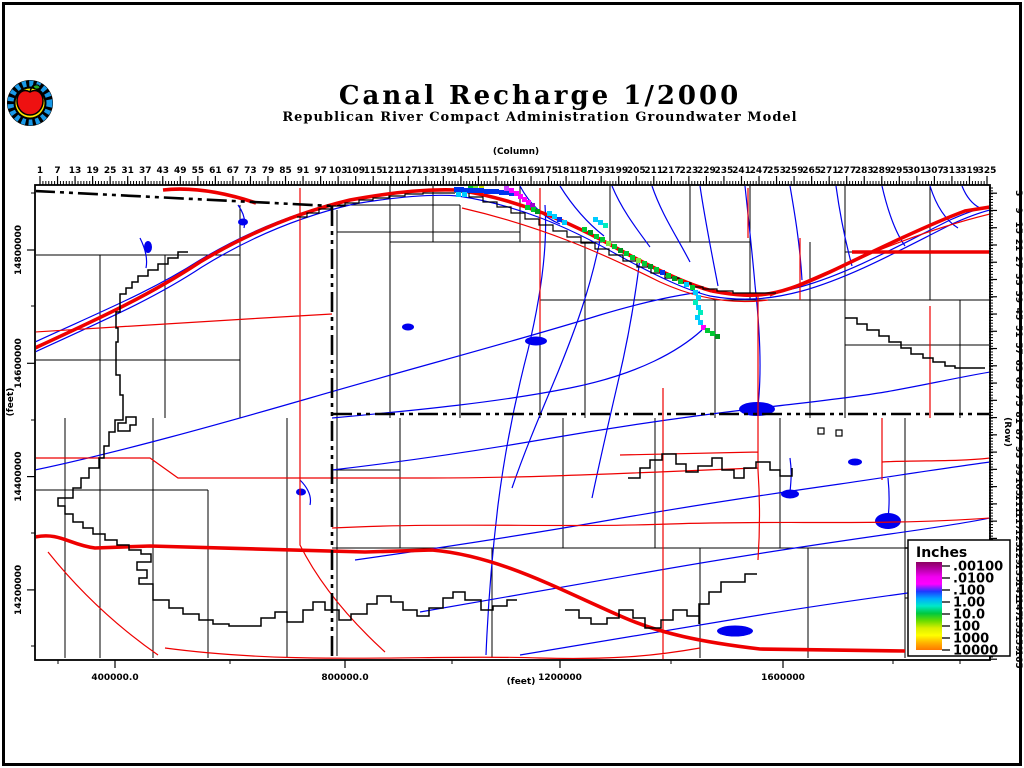 The width and height of the screenshot is (1024, 768). I want to click on legend-entry-label: 100, so click(966, 627).